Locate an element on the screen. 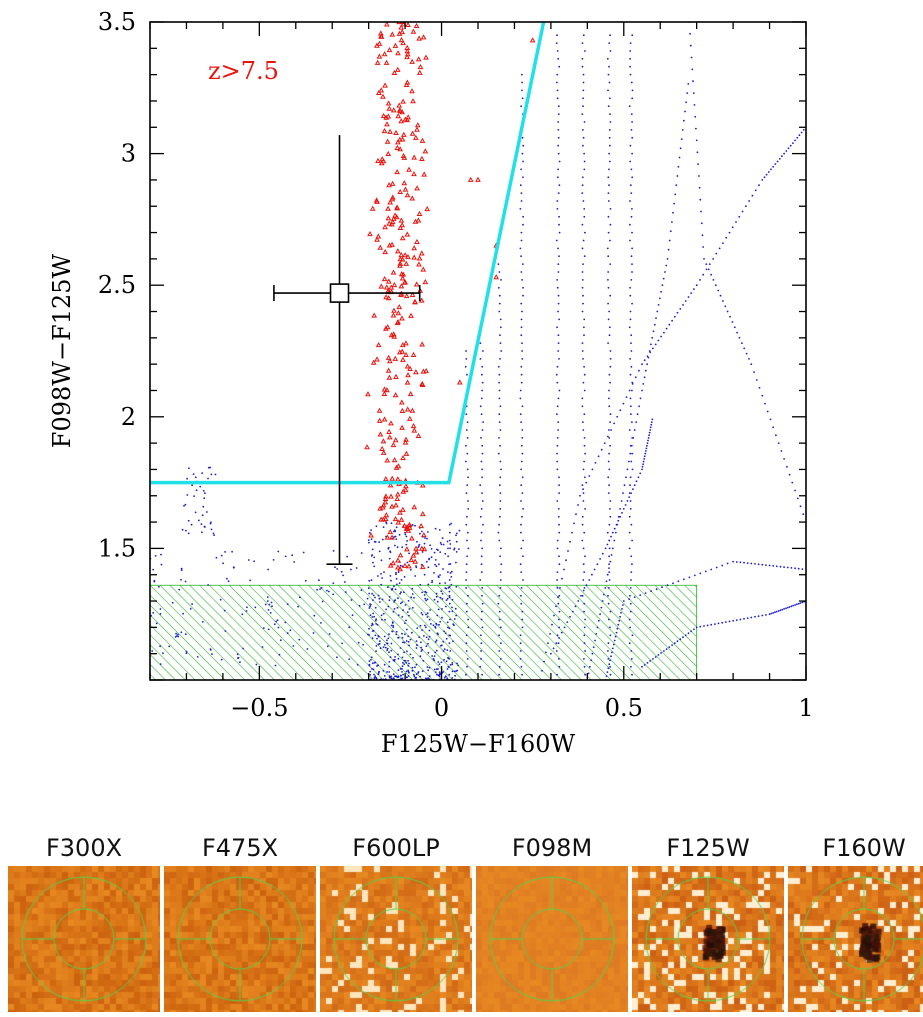 This screenshot has height=1017, width=923. stamp-image is located at coordinates (708, 939).